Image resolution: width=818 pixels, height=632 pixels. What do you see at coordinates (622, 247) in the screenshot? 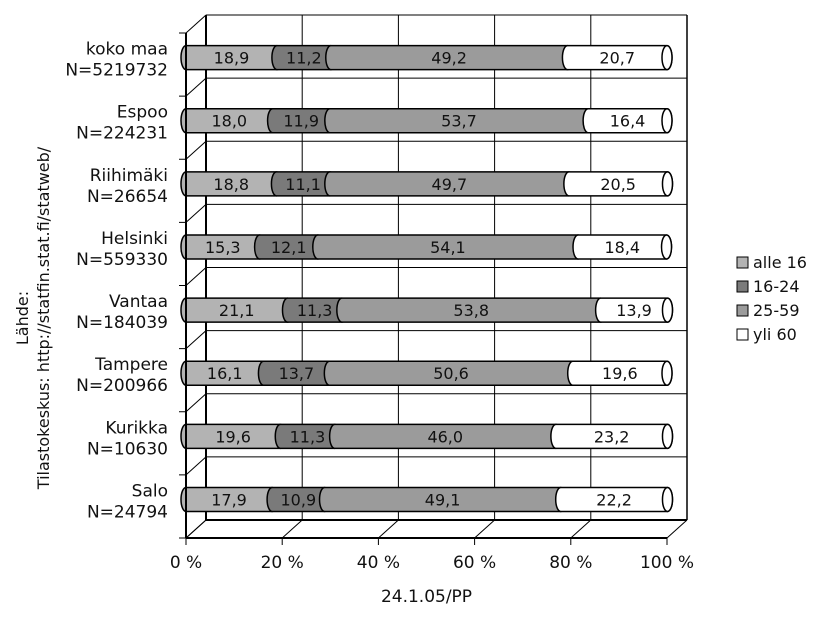
I see `data-label: 18,4` at bounding box center [622, 247].